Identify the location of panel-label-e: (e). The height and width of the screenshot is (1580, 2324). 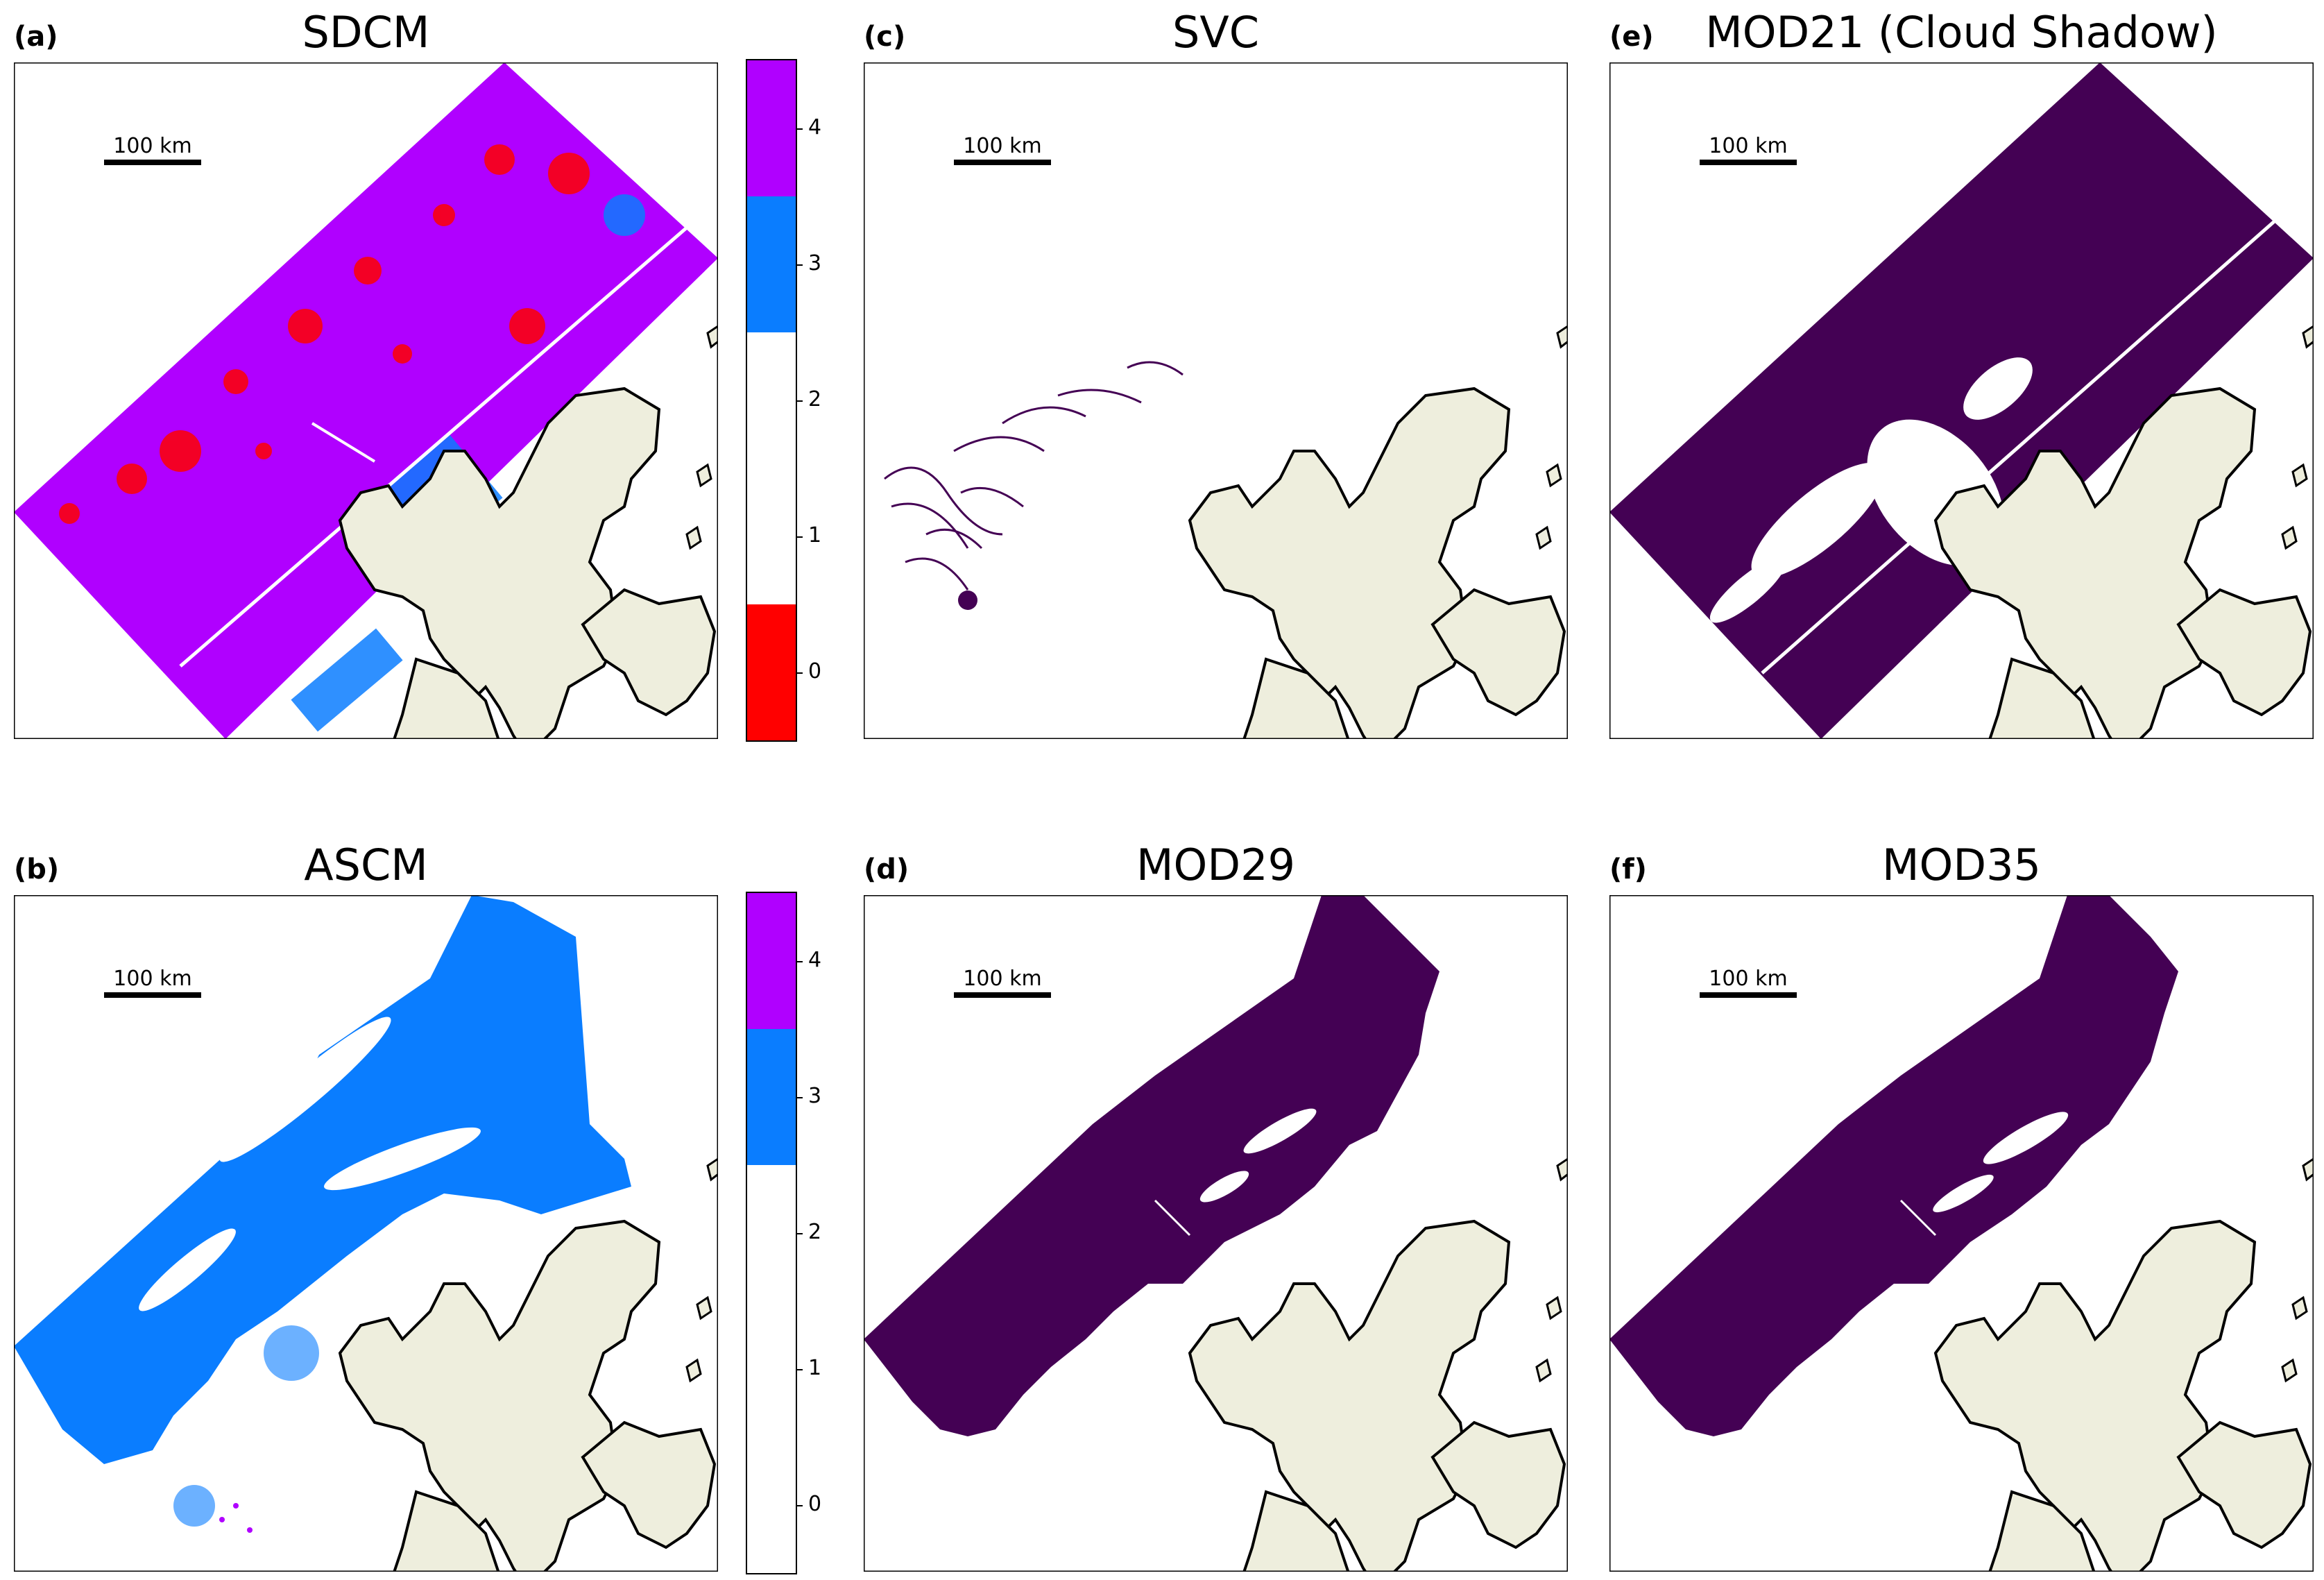
(1632, 37).